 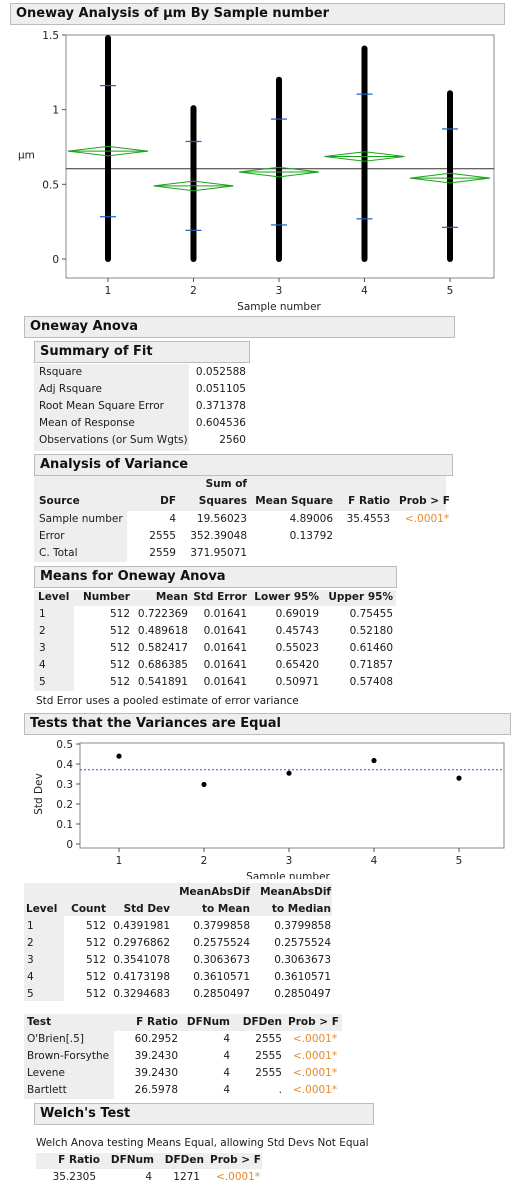 I want to click on aov-header-shade, so click(x=240, y=493).